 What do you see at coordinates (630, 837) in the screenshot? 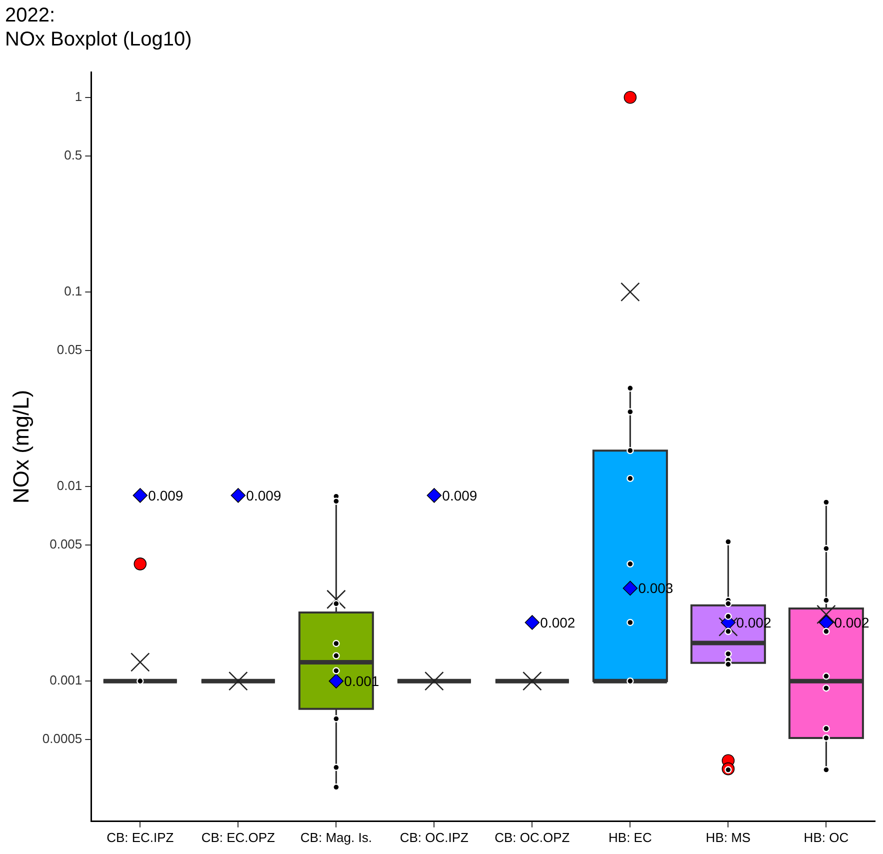
I see `x-tick-label: HB: EC` at bounding box center [630, 837].